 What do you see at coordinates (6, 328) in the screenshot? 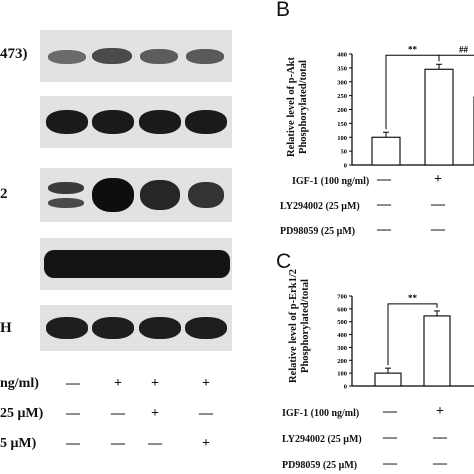
I see `blot-label-gapdh: H` at bounding box center [6, 328].